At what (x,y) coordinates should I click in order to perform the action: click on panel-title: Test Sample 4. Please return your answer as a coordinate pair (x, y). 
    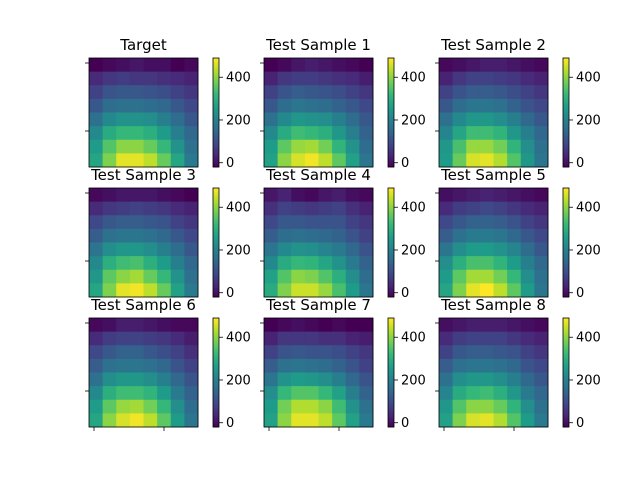
    Looking at the image, I should click on (318, 175).